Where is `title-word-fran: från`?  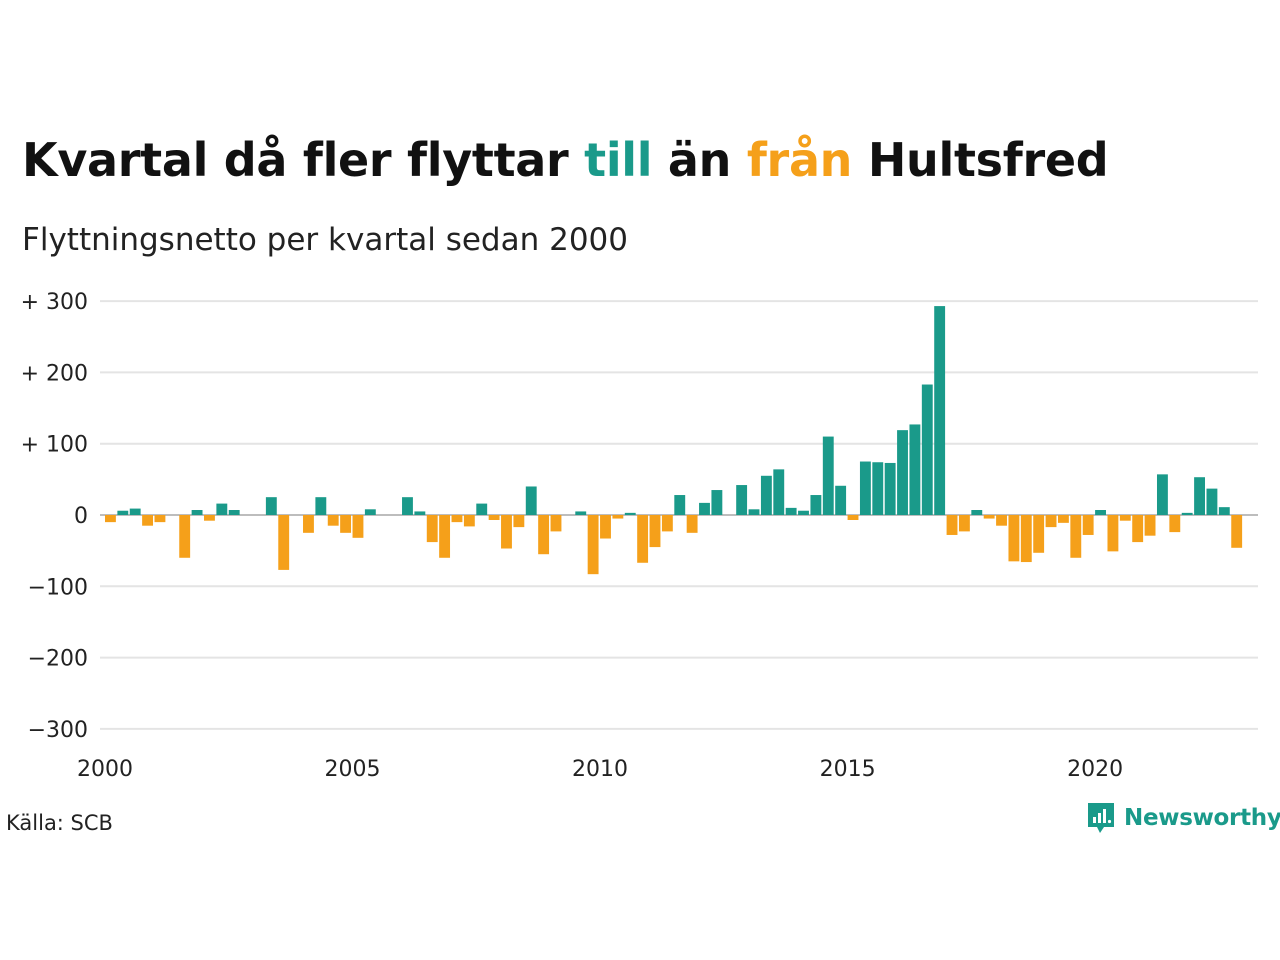 title-word-fran: från is located at coordinates (799, 160).